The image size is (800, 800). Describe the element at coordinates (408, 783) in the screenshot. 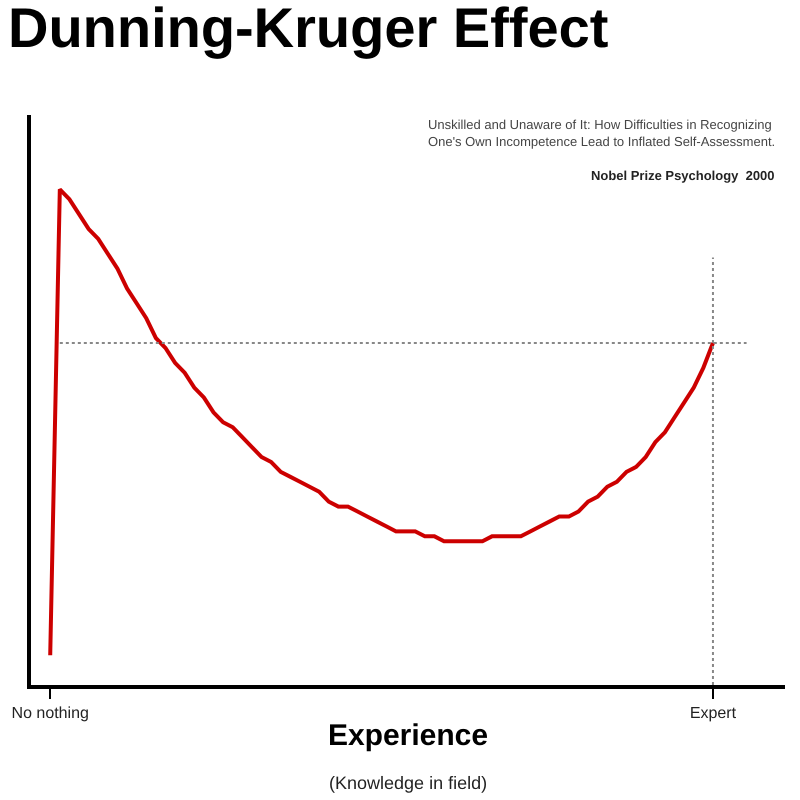

I see `text: (Knowledge in field)` at that location.